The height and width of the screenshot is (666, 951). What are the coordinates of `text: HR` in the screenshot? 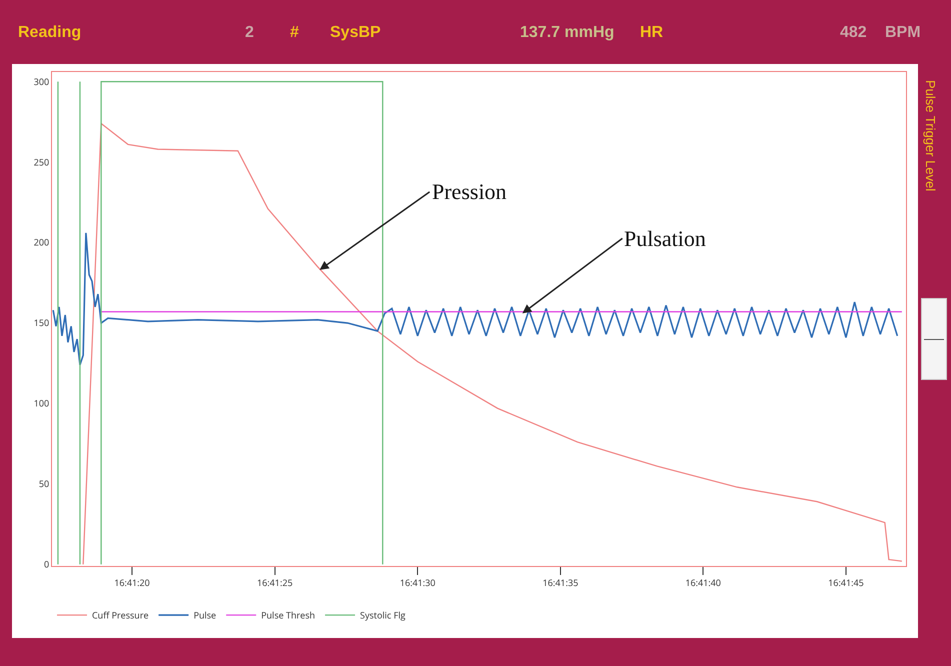 It's located at (652, 33).